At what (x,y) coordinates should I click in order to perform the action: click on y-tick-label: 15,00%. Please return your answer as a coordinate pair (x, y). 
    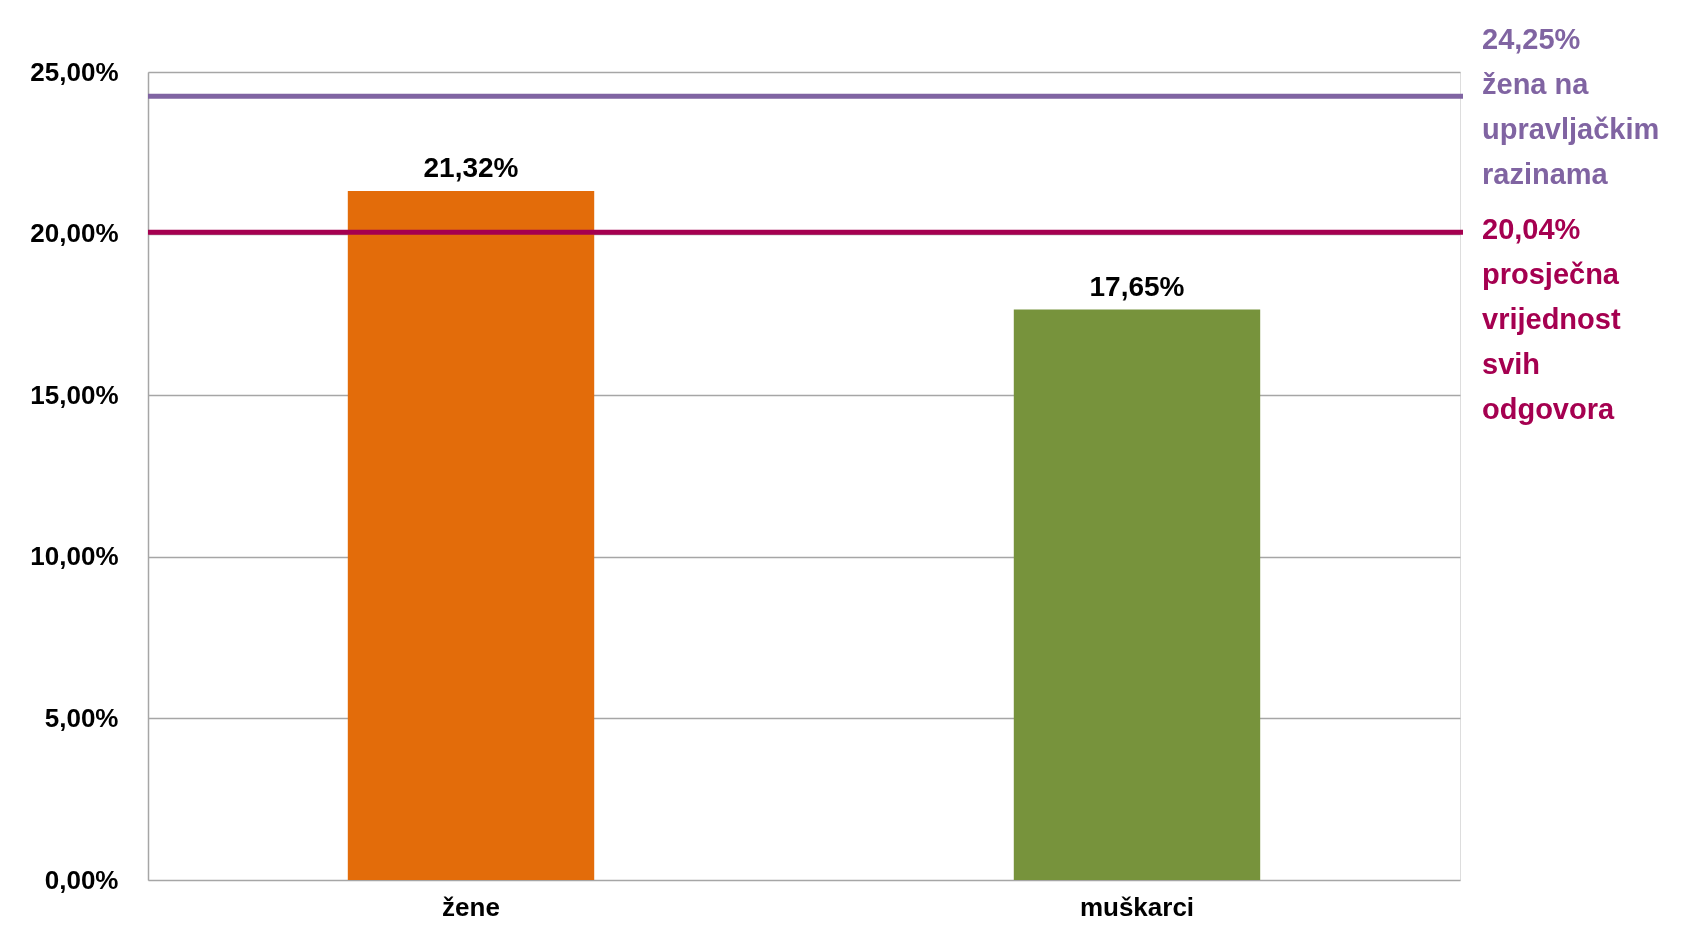
    Looking at the image, I should click on (74, 394).